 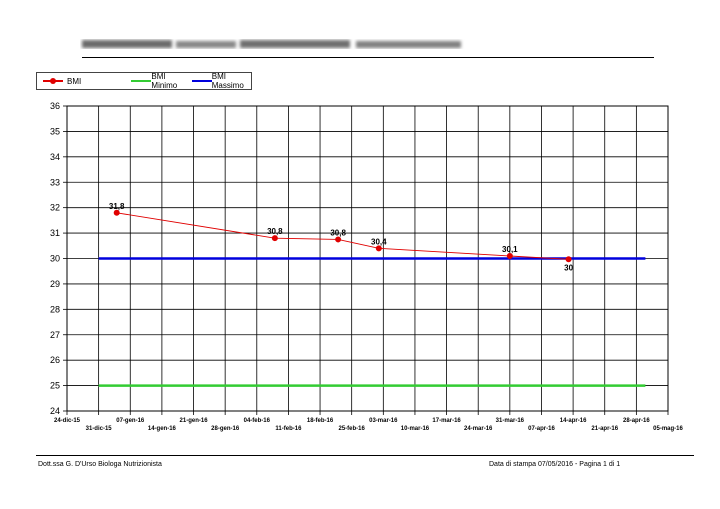 I want to click on x-tick-label: 05-mag-16, so click(x=668, y=429).